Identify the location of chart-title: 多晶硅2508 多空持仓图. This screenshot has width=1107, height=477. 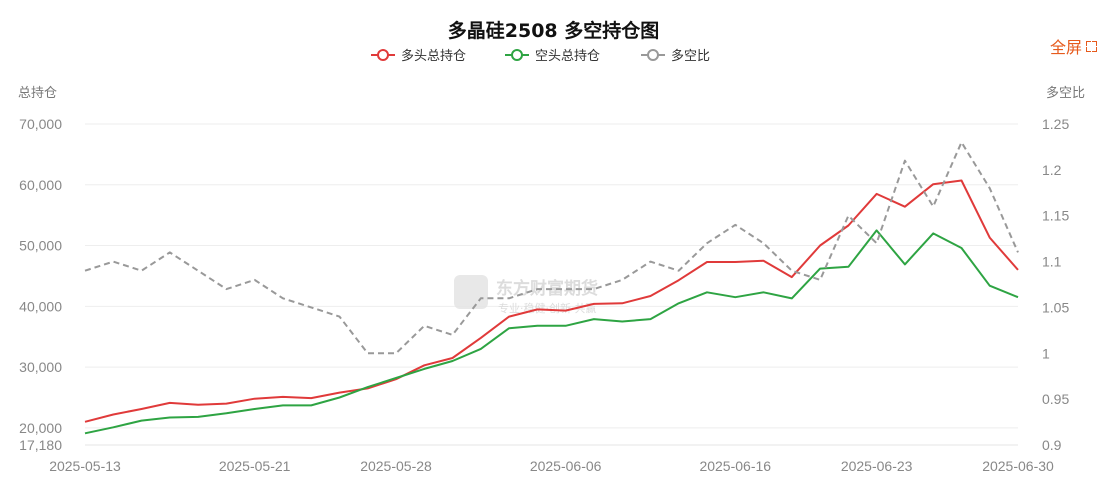
(553, 31).